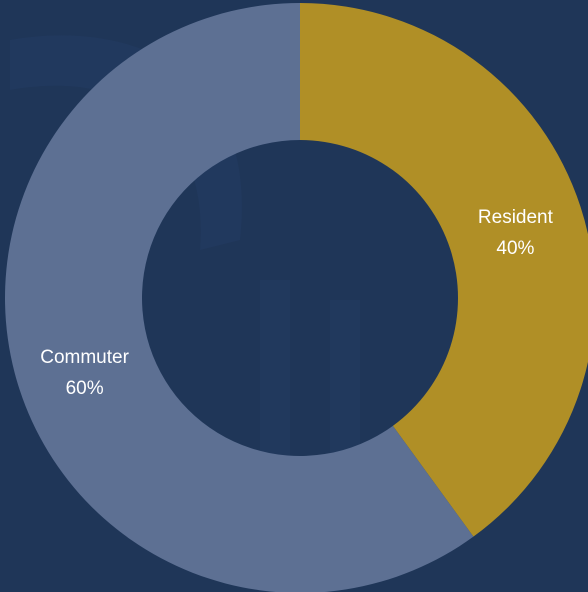  I want to click on segment-label: Resident, so click(516, 217).